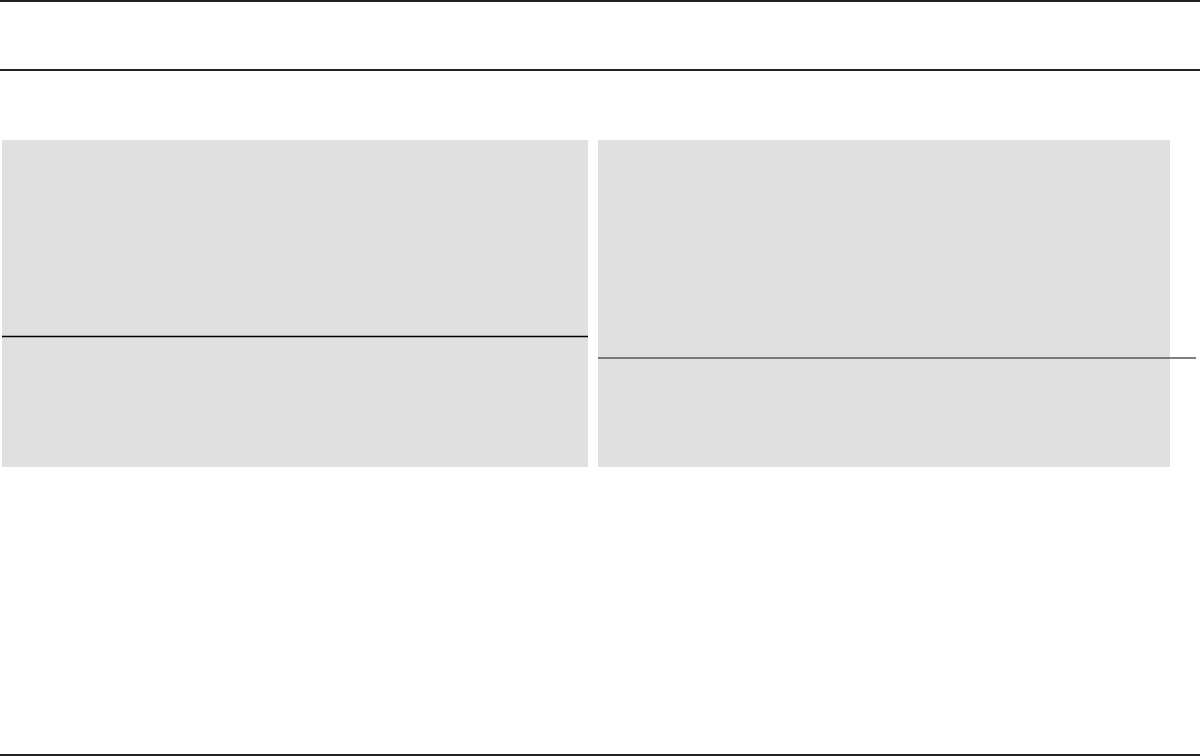 The width and height of the screenshot is (1200, 756). I want to click on top-rule, so click(600, 1).